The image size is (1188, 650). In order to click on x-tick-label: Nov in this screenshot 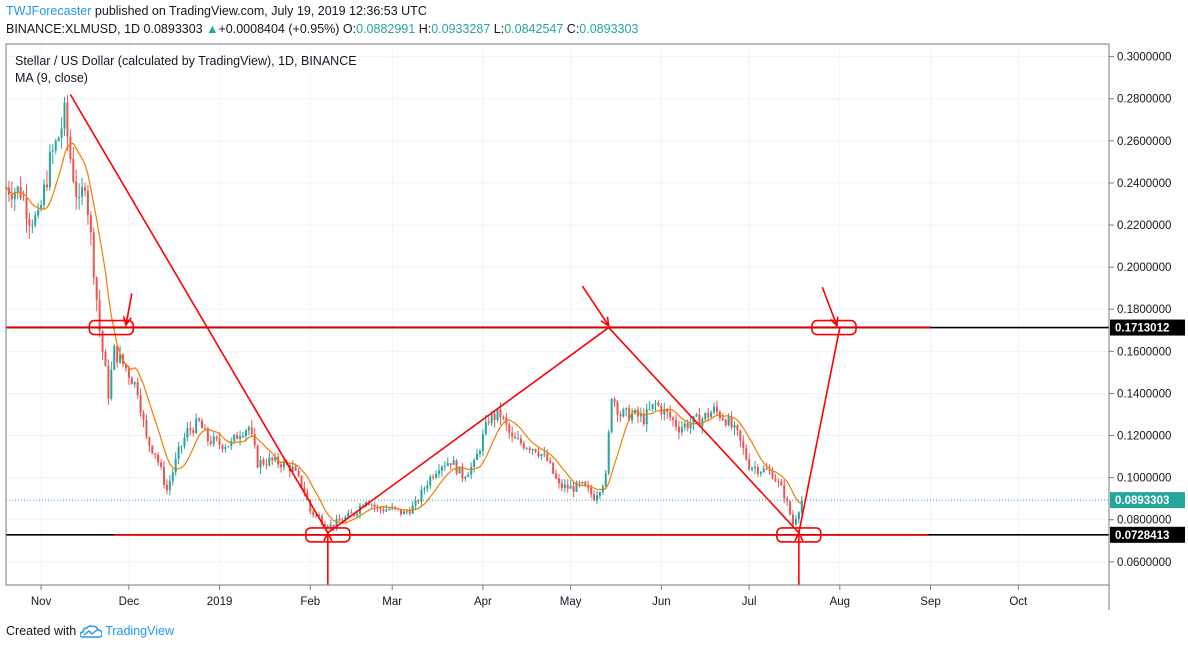, I will do `click(41, 602)`.